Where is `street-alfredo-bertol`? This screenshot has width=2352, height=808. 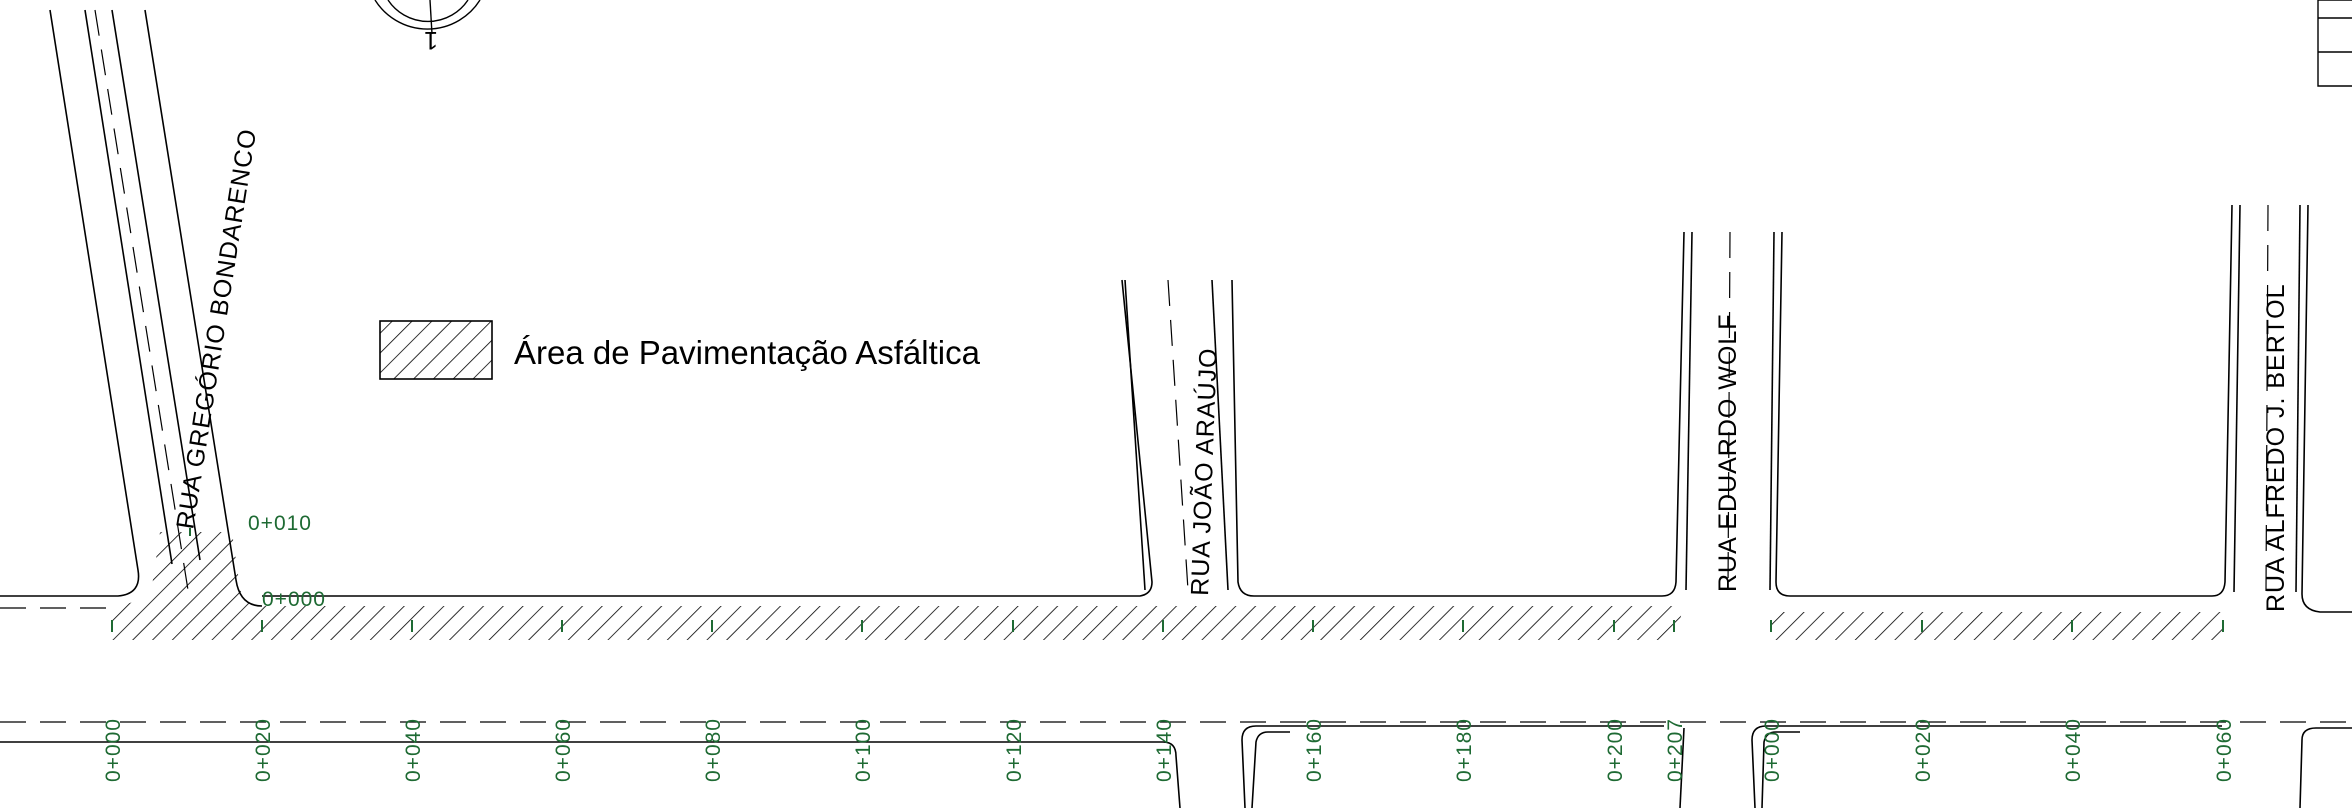
street-alfredo-bertol is located at coordinates (2267, 398).